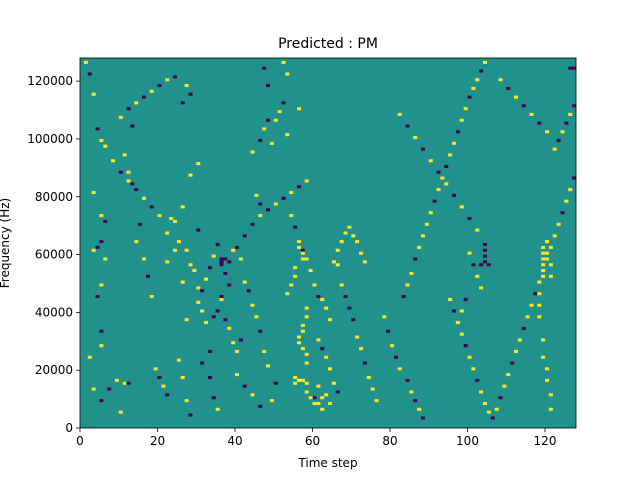  What do you see at coordinates (157, 441) in the screenshot?
I see `x-tick-label: 20` at bounding box center [157, 441].